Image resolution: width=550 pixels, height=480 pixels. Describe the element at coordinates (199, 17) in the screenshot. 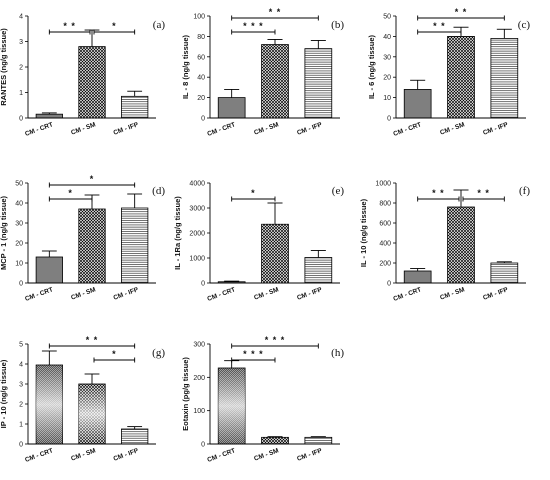

I see `y-tick-label: 100` at that location.